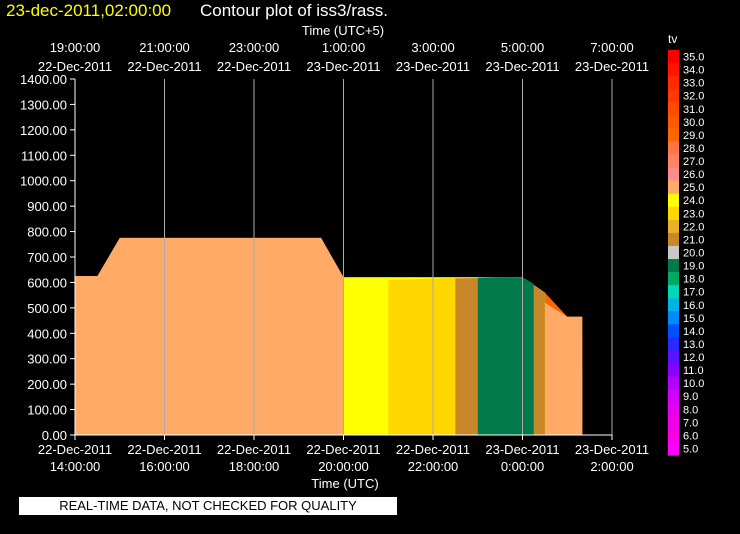 This screenshot has width=740, height=534. What do you see at coordinates (343, 47) in the screenshot?
I see `x-top-tick-label-time: 1:00:00` at bounding box center [343, 47].